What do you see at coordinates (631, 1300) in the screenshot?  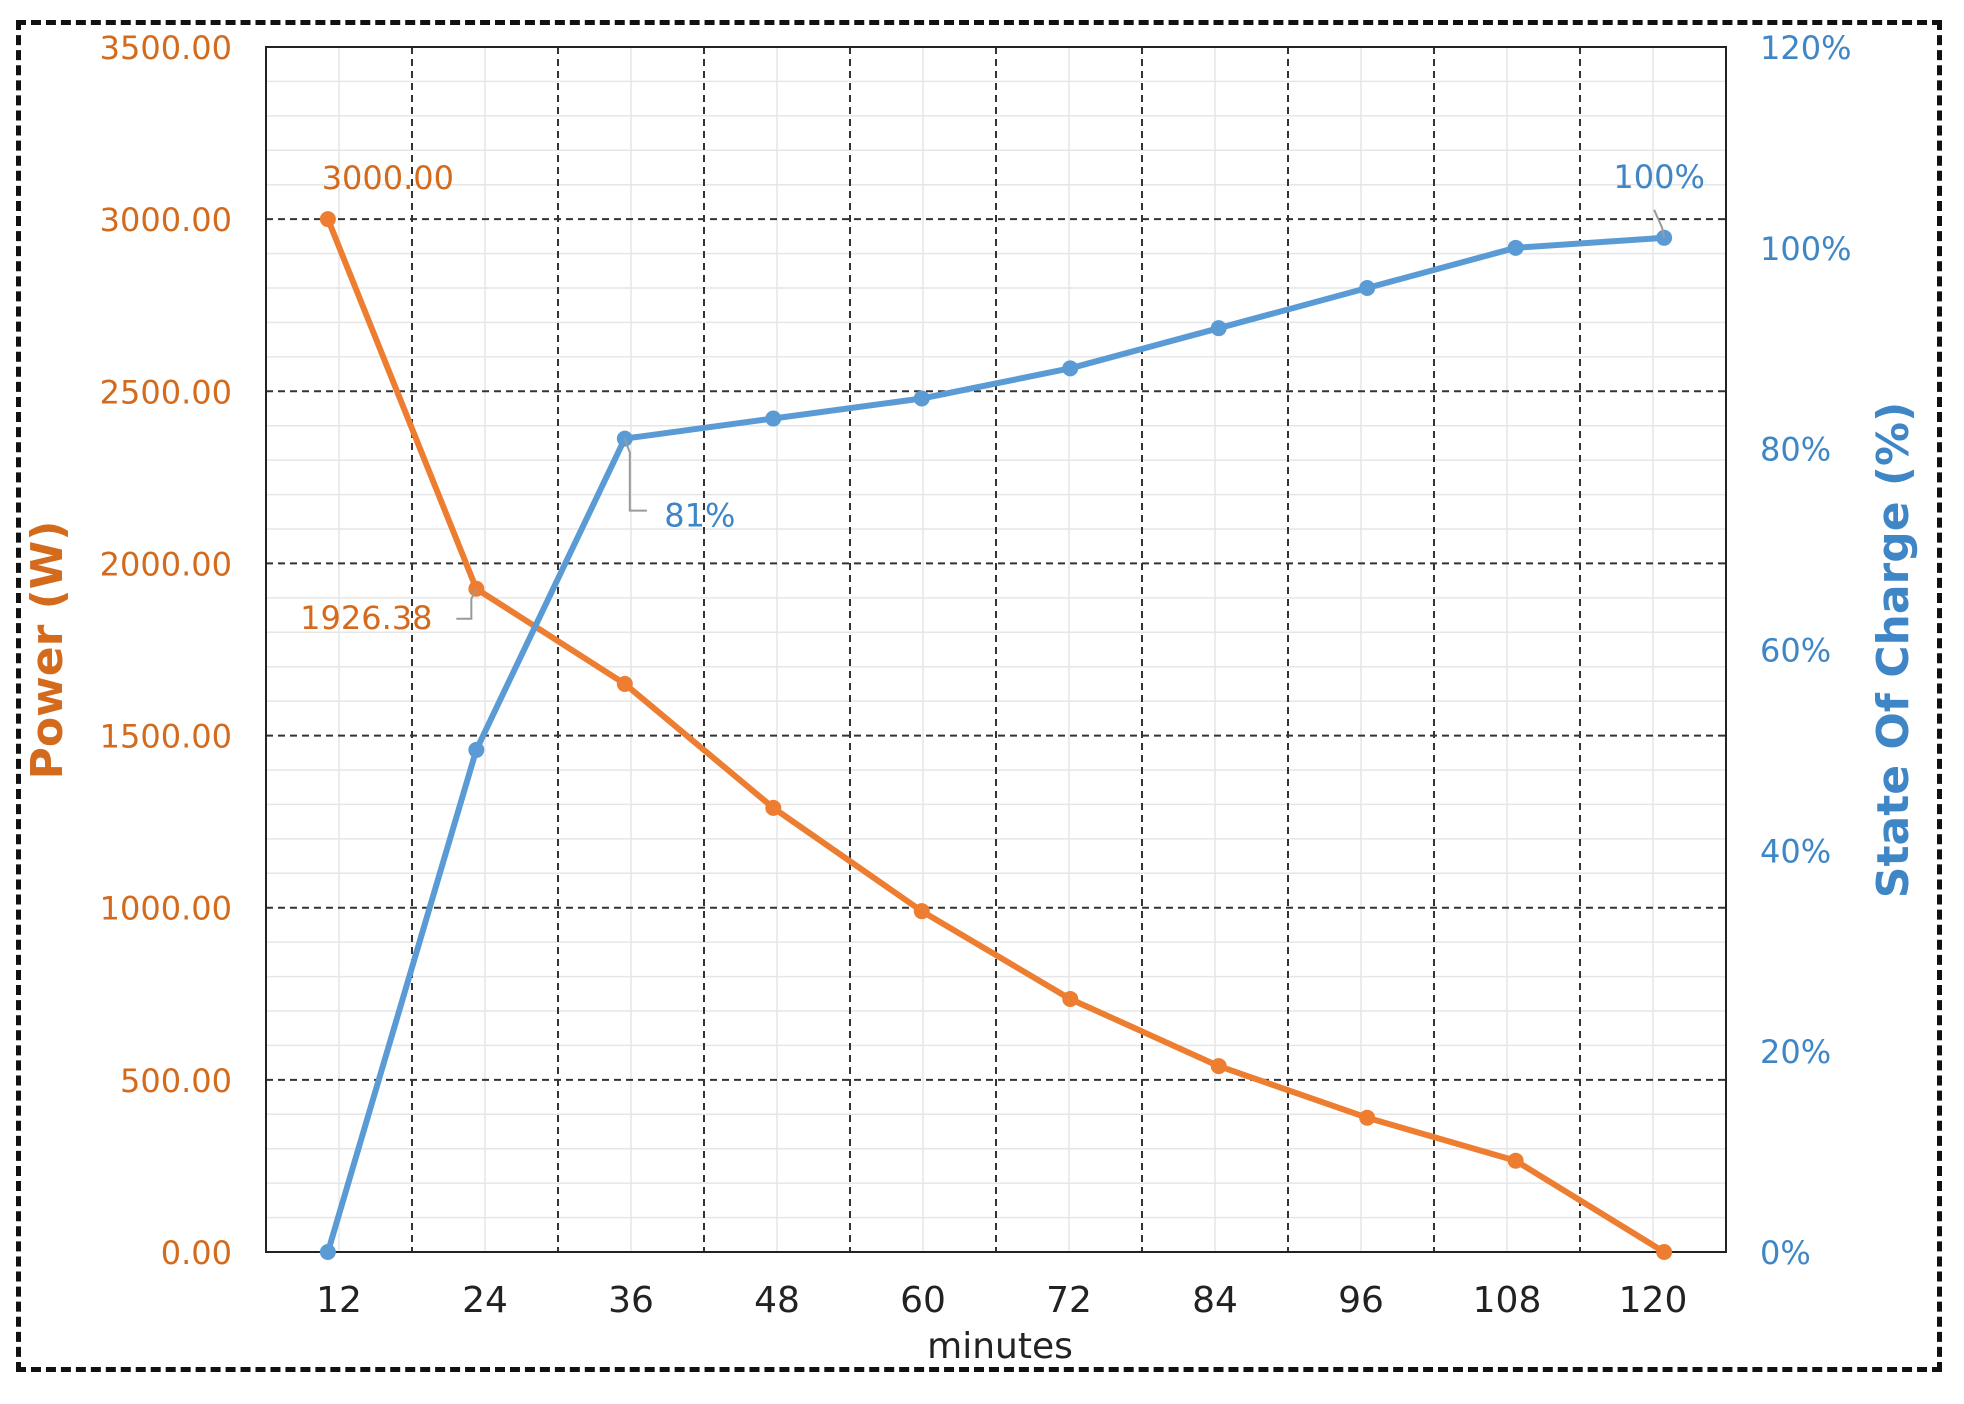 I see `x-tick-label: 36` at bounding box center [631, 1300].